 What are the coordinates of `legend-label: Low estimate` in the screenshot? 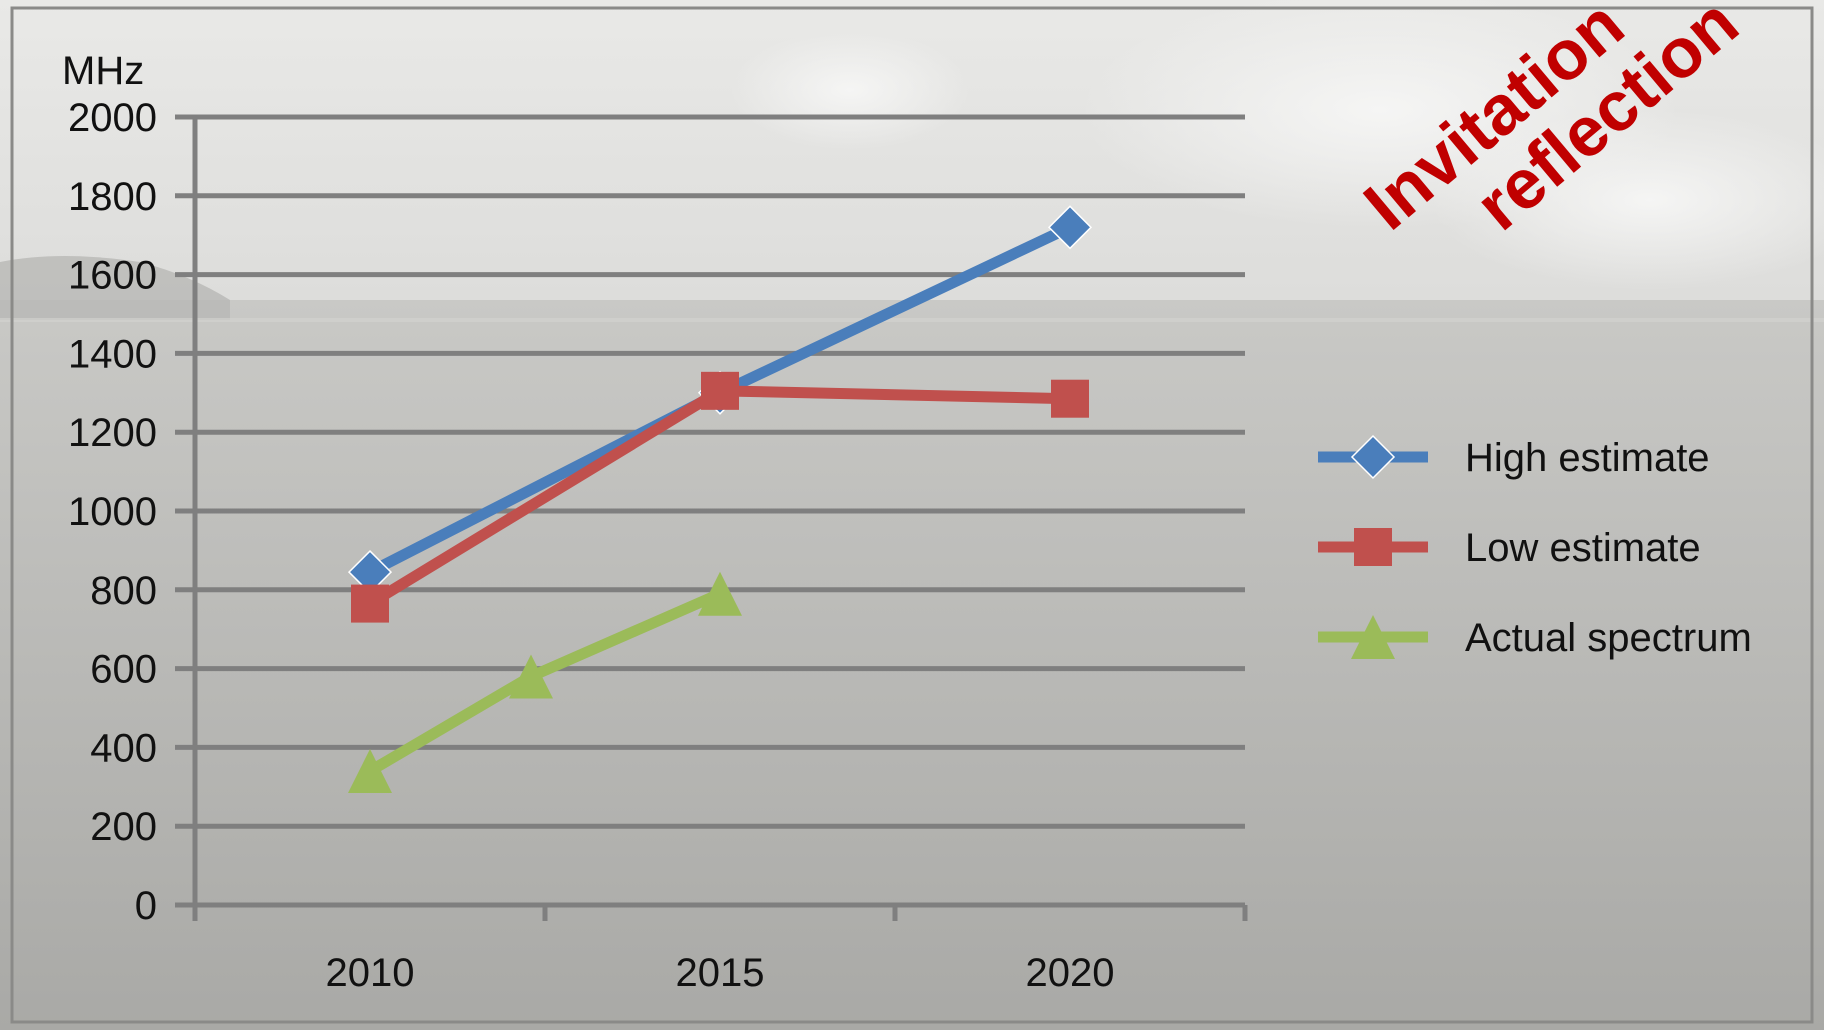 It's located at (1583, 548).